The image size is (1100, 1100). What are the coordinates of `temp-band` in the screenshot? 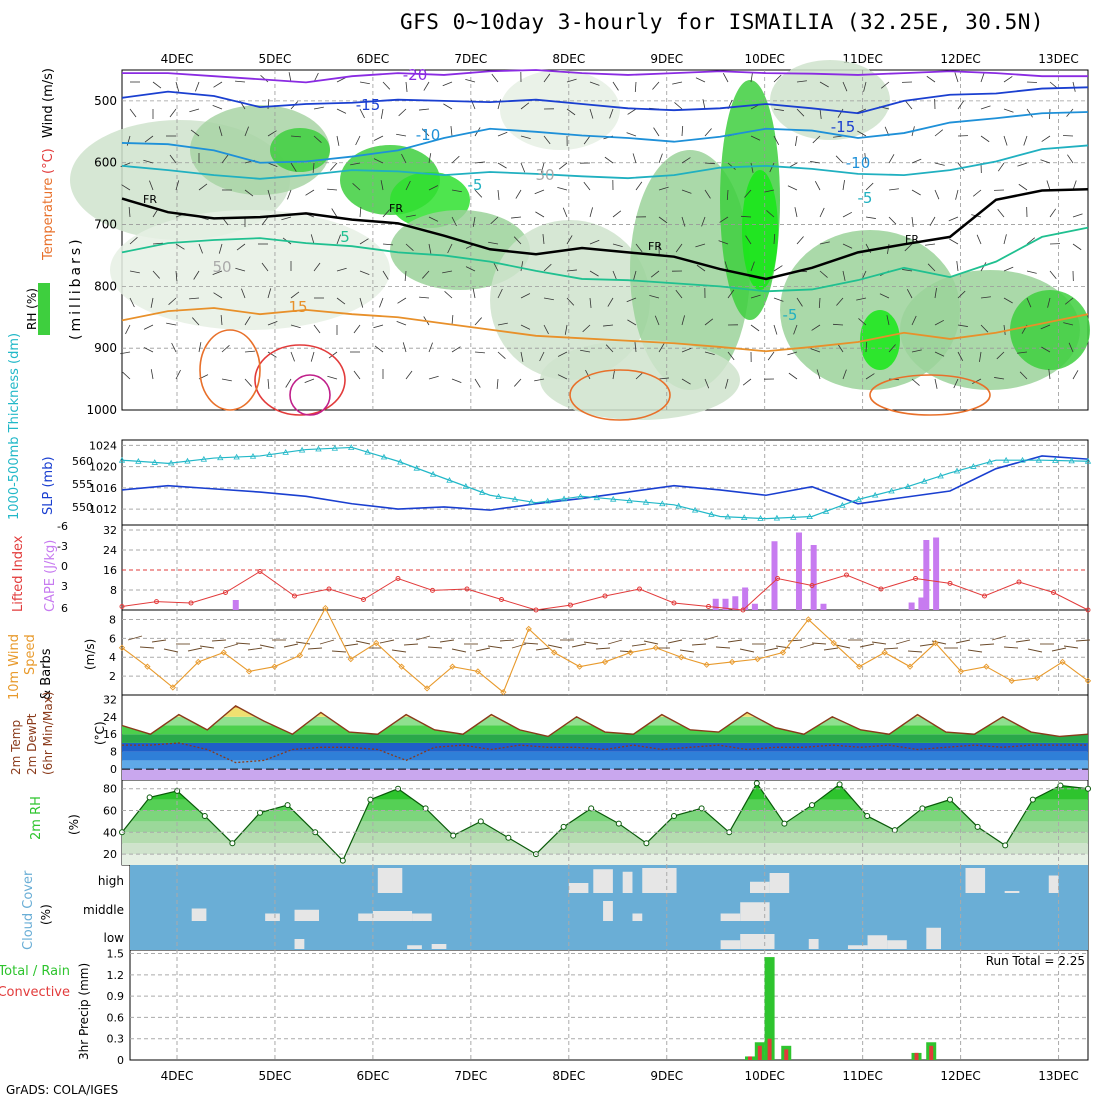 It's located at (605, 765).